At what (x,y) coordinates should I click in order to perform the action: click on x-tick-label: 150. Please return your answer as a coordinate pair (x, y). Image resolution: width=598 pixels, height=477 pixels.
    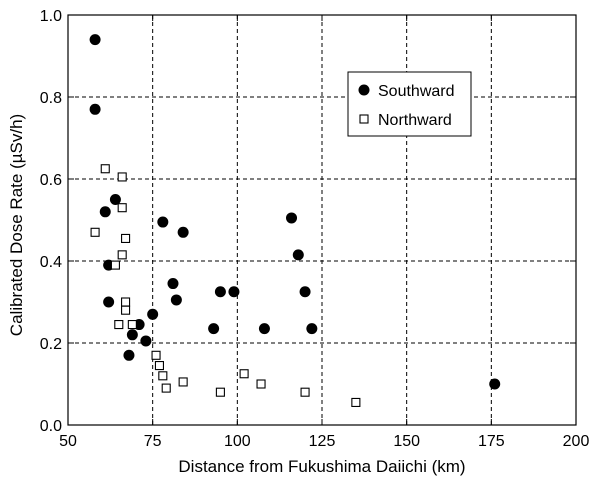
    Looking at the image, I should click on (406, 441).